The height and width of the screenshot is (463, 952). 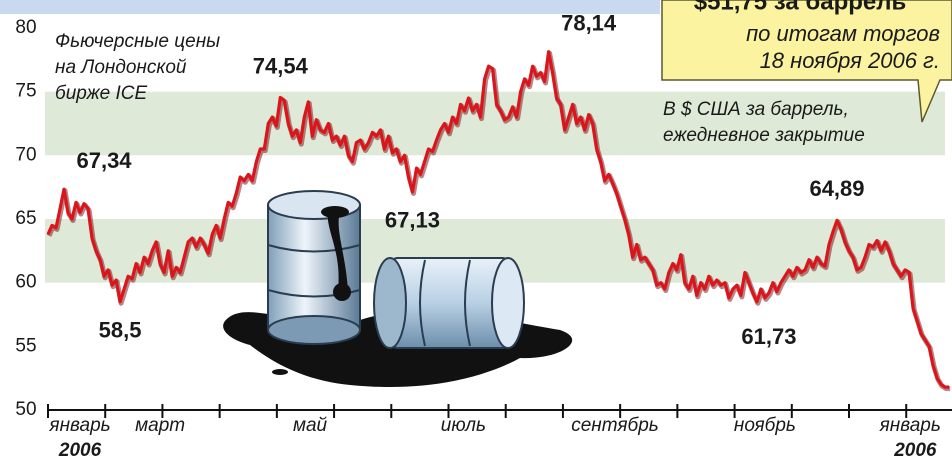 What do you see at coordinates (756, 109) in the screenshot?
I see `units-note: В $ США за баррель,` at bounding box center [756, 109].